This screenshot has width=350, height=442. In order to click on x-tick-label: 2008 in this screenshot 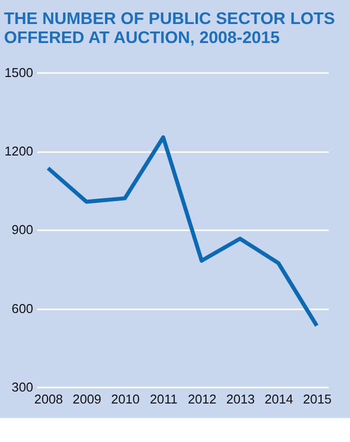, I will do `click(48, 398)`.